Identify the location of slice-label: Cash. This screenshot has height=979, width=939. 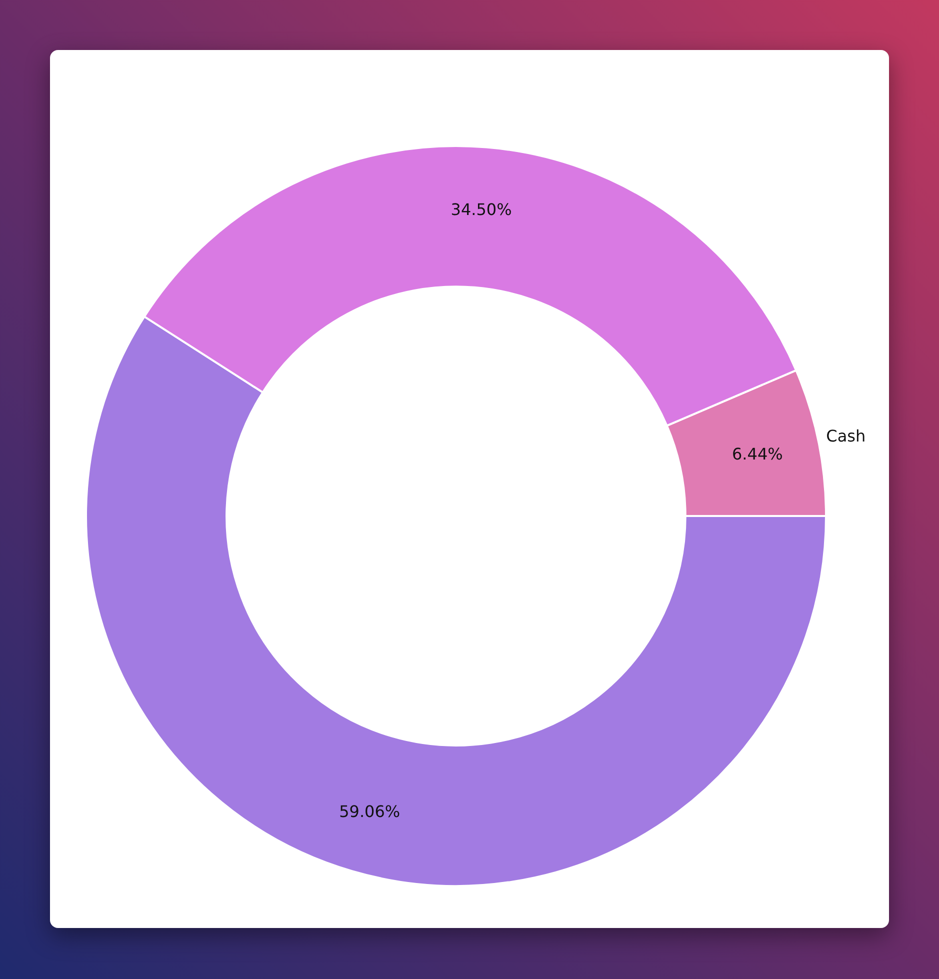
(846, 436).